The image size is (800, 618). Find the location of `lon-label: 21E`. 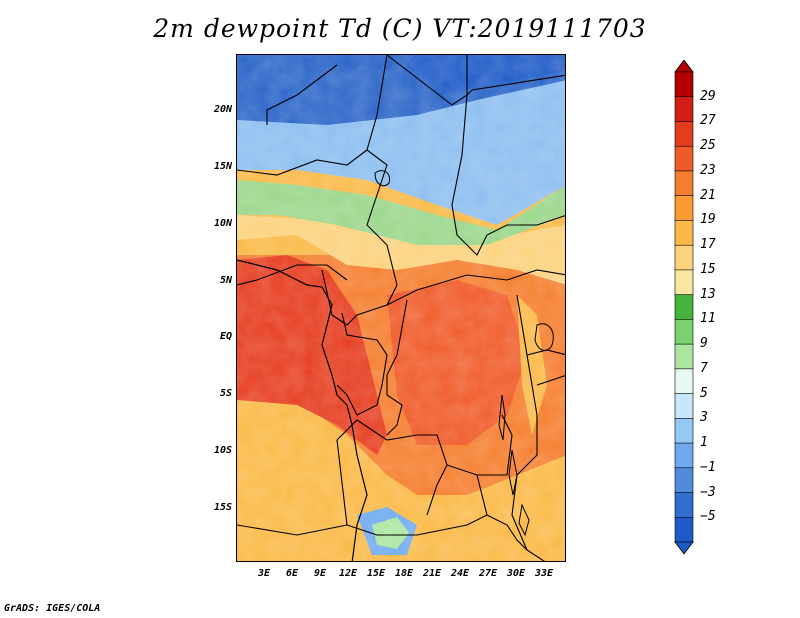

lon-label: 21E is located at coordinates (432, 573).